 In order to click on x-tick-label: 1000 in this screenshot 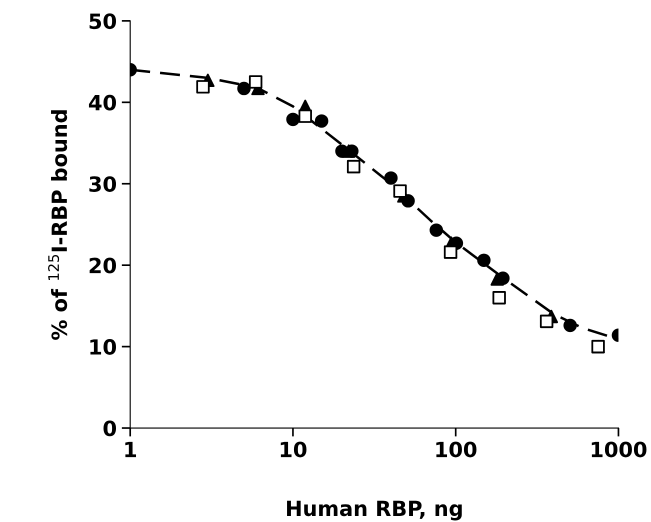, I will do `click(619, 450)`.